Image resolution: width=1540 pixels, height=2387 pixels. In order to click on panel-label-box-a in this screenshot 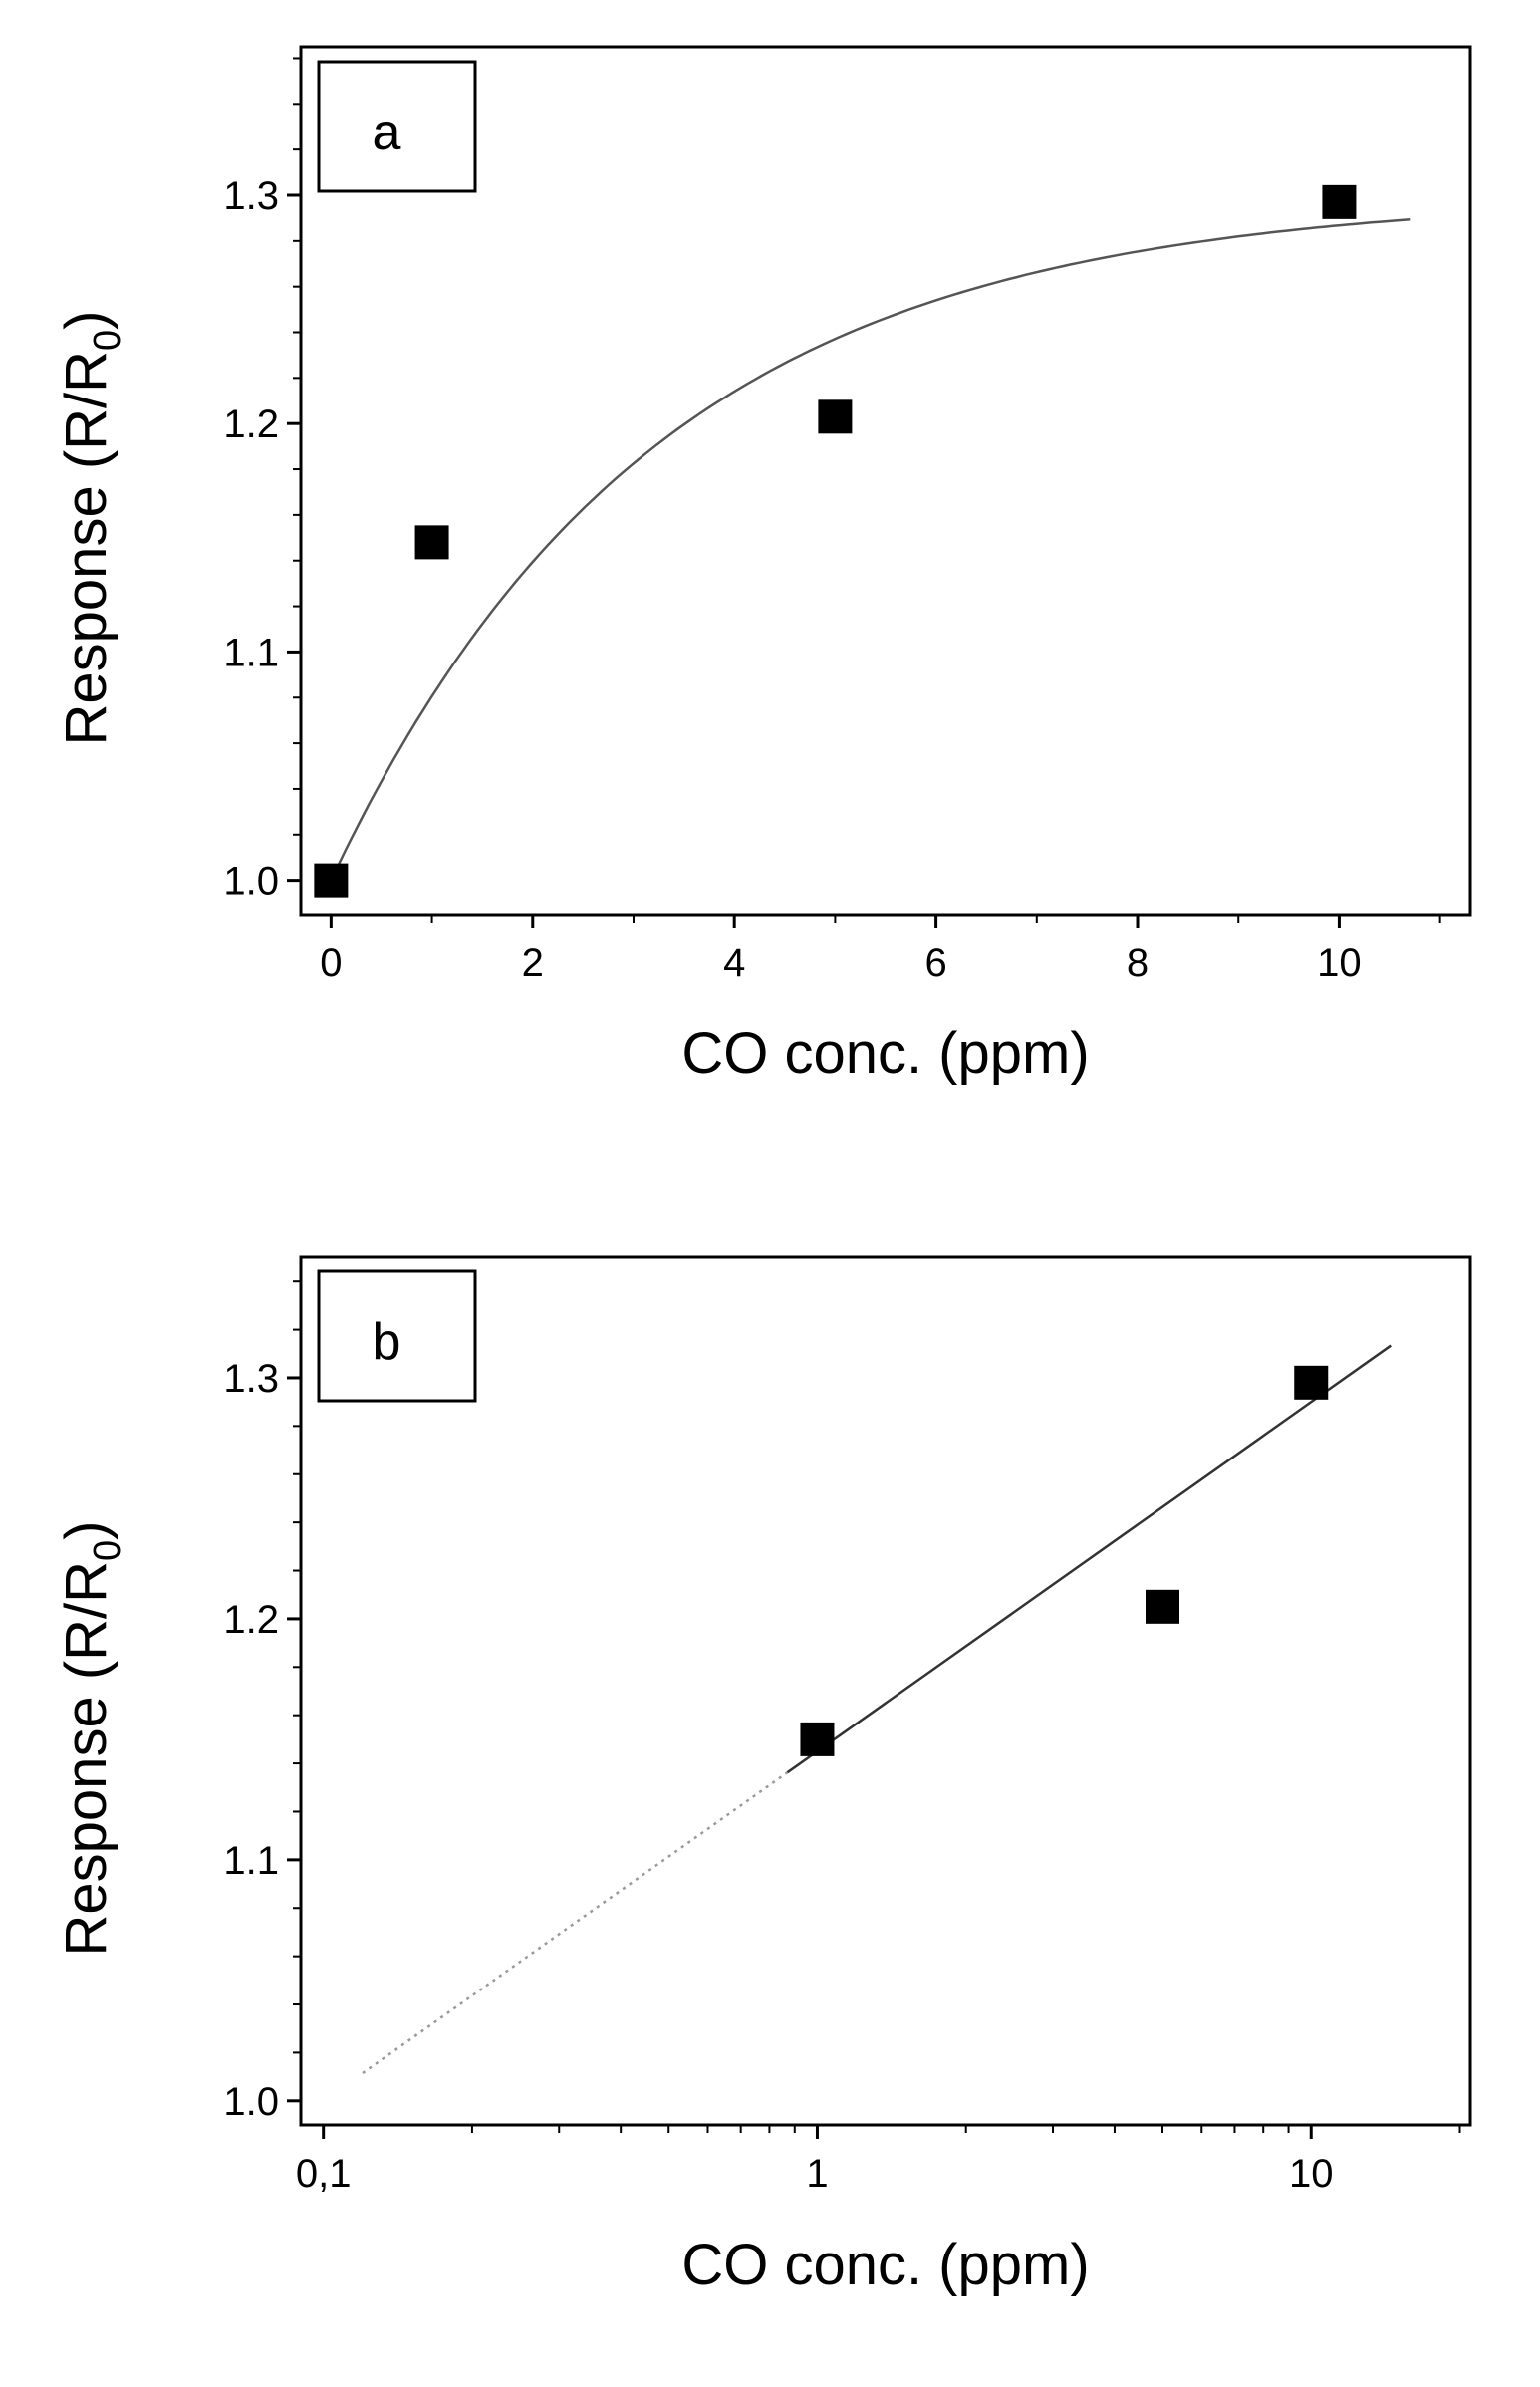, I will do `click(397, 126)`.